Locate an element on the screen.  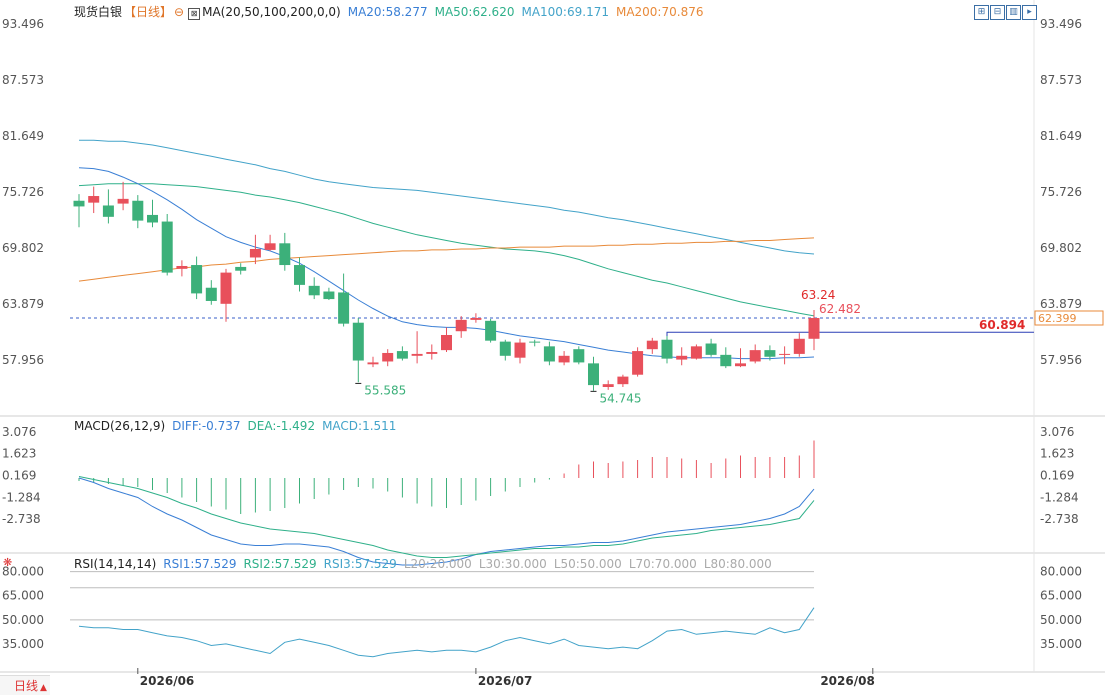
macd-value: MACD:1.511 is located at coordinates (359, 426).